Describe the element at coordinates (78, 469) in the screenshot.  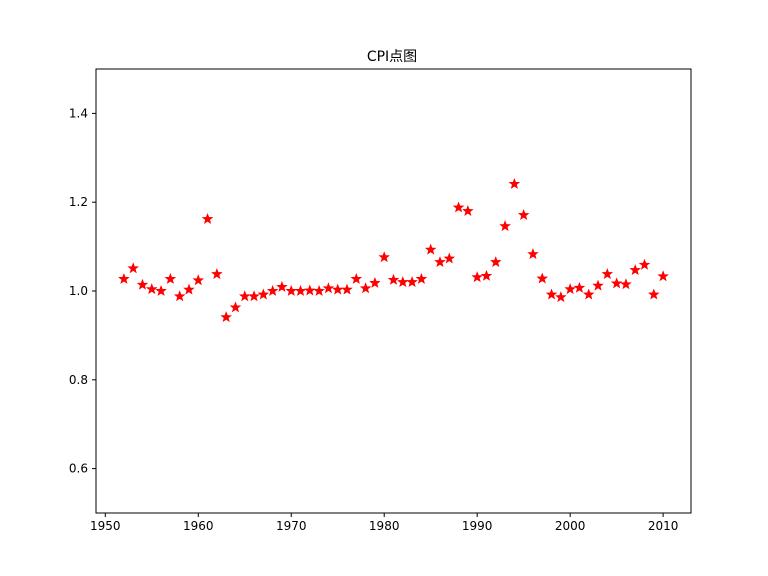
I see `y-tick-label: 0.6` at that location.